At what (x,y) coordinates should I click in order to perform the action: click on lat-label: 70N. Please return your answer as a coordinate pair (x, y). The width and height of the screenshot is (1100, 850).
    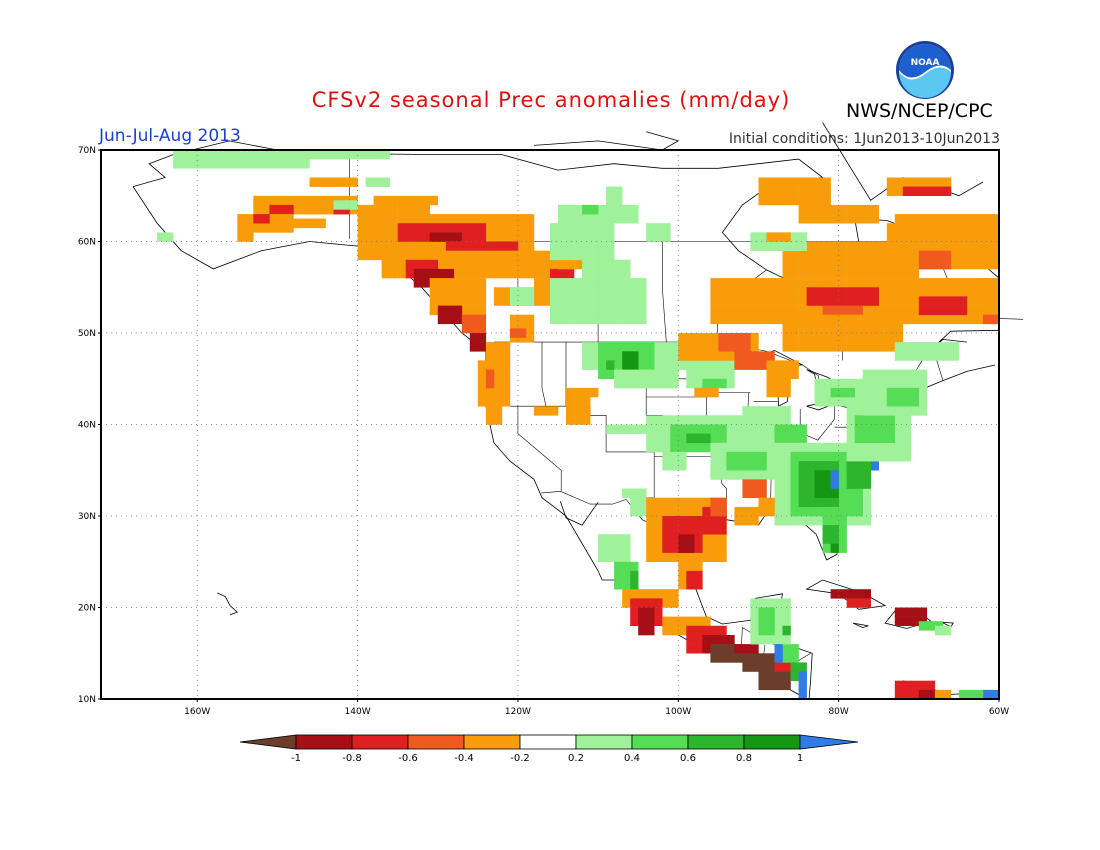
    Looking at the image, I should click on (87, 151).